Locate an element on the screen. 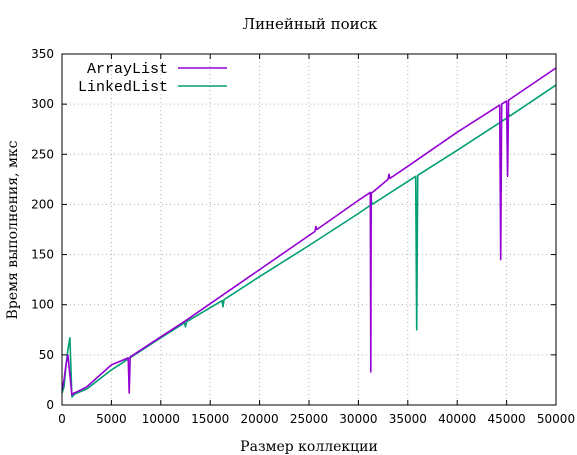  x-tick-label: 40000 is located at coordinates (457, 419).